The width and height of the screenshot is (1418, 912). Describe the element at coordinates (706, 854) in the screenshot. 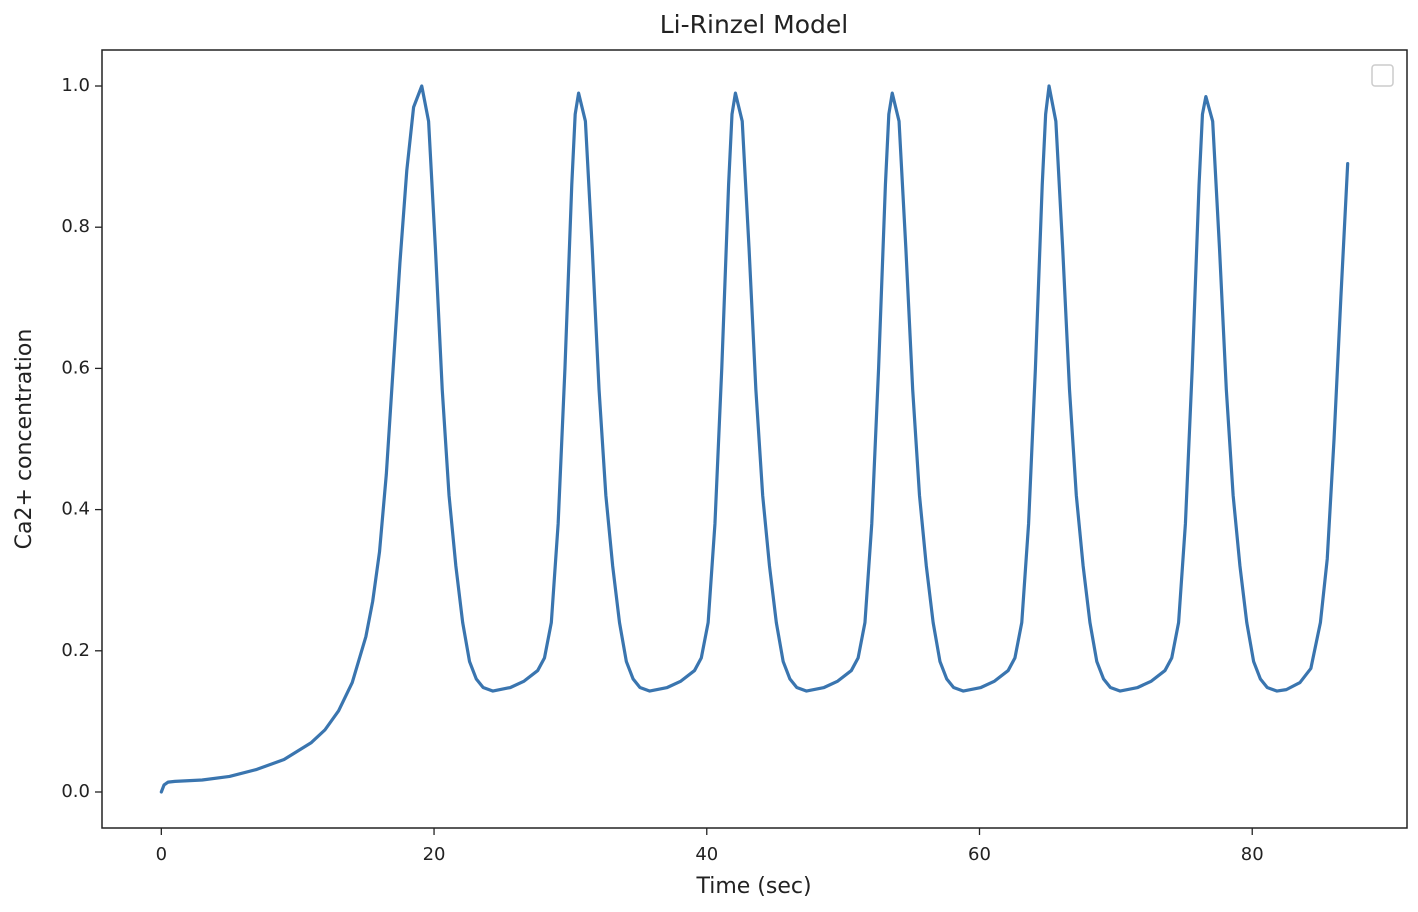

I see `x-tick-label: 40` at that location.